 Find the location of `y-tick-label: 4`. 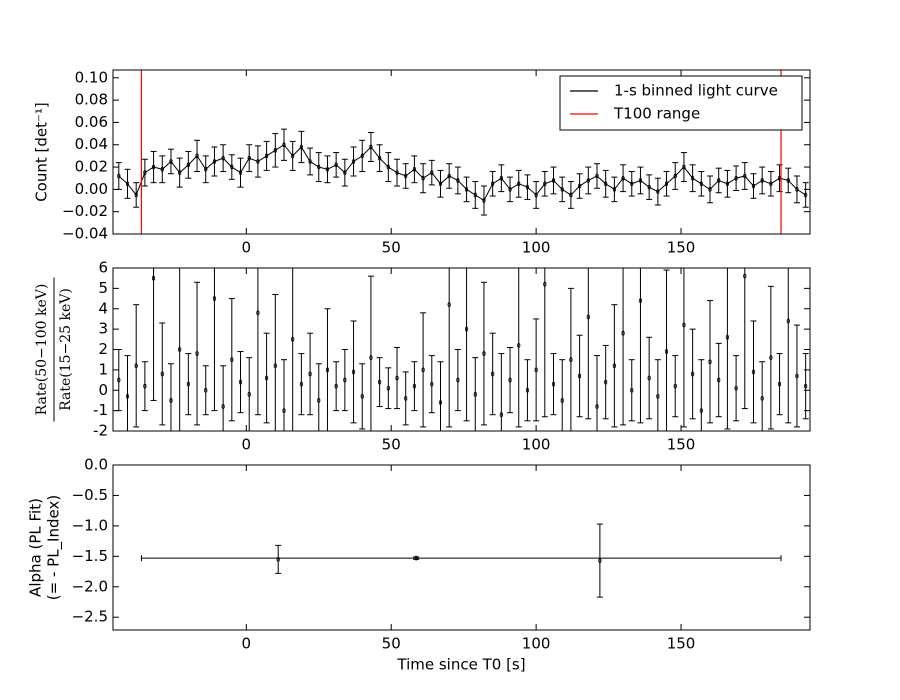

y-tick-label: 4 is located at coordinates (103, 308).